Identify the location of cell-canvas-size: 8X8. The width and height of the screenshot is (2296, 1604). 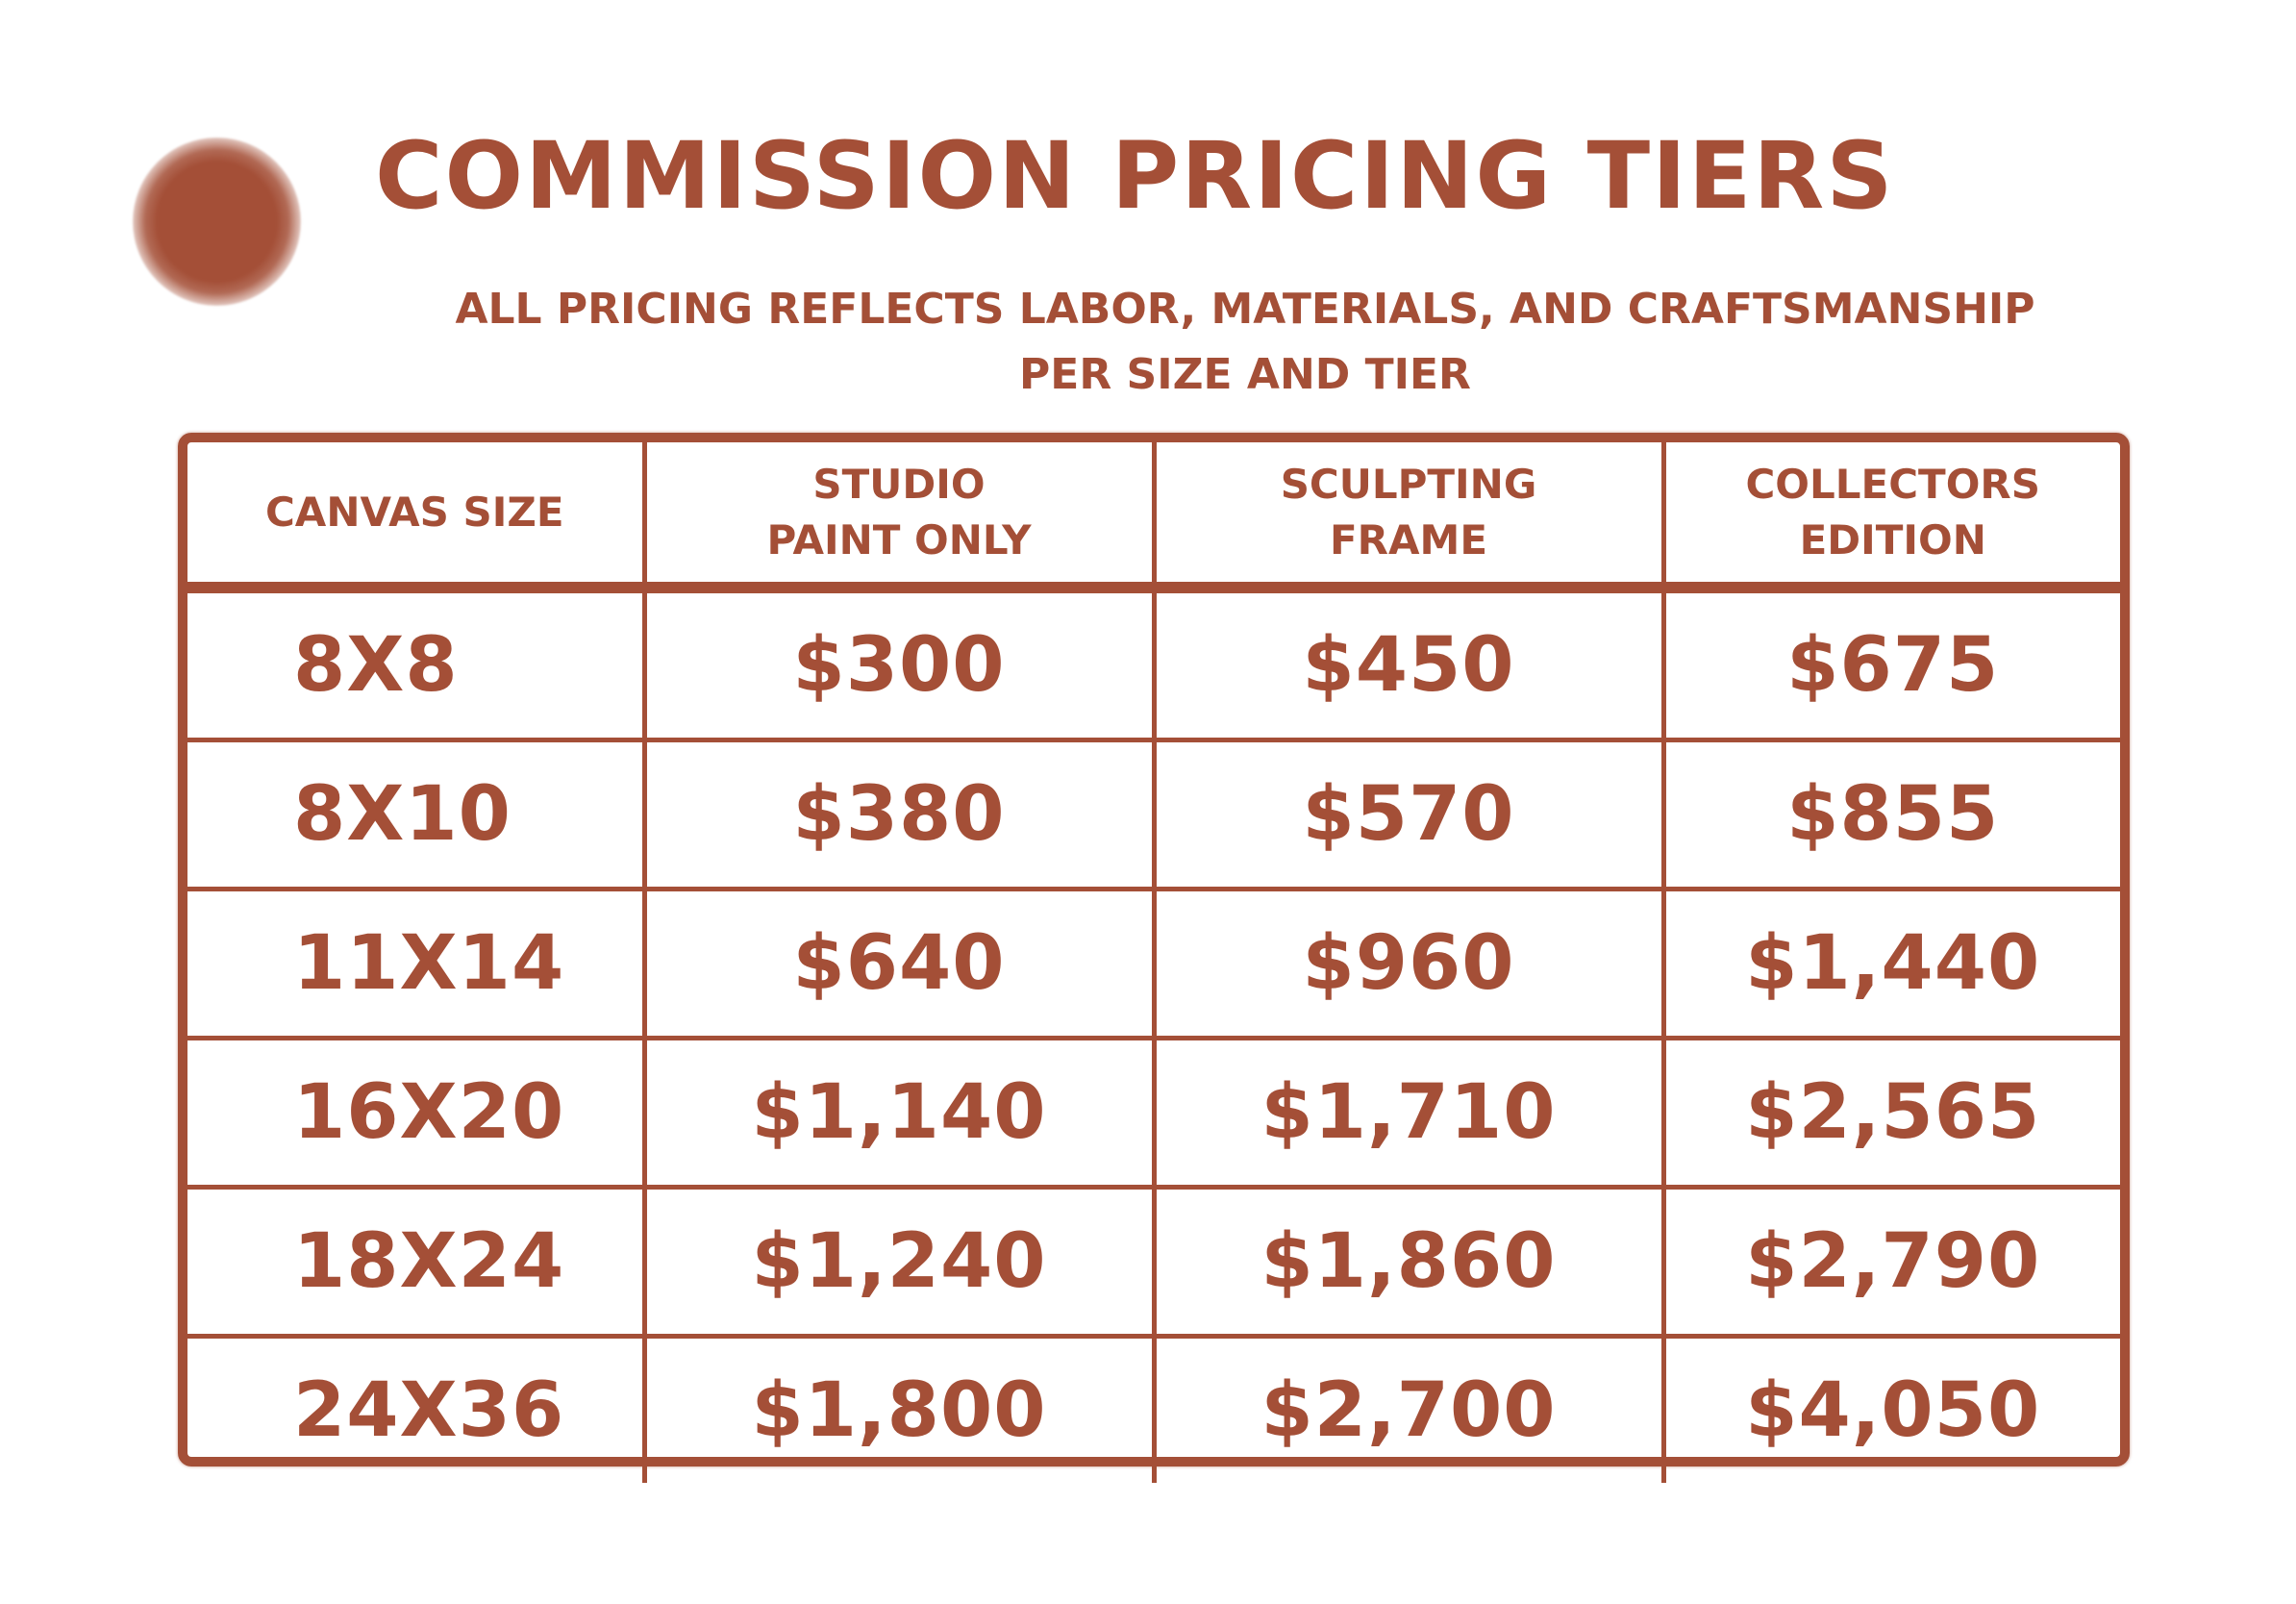
(417, 663).